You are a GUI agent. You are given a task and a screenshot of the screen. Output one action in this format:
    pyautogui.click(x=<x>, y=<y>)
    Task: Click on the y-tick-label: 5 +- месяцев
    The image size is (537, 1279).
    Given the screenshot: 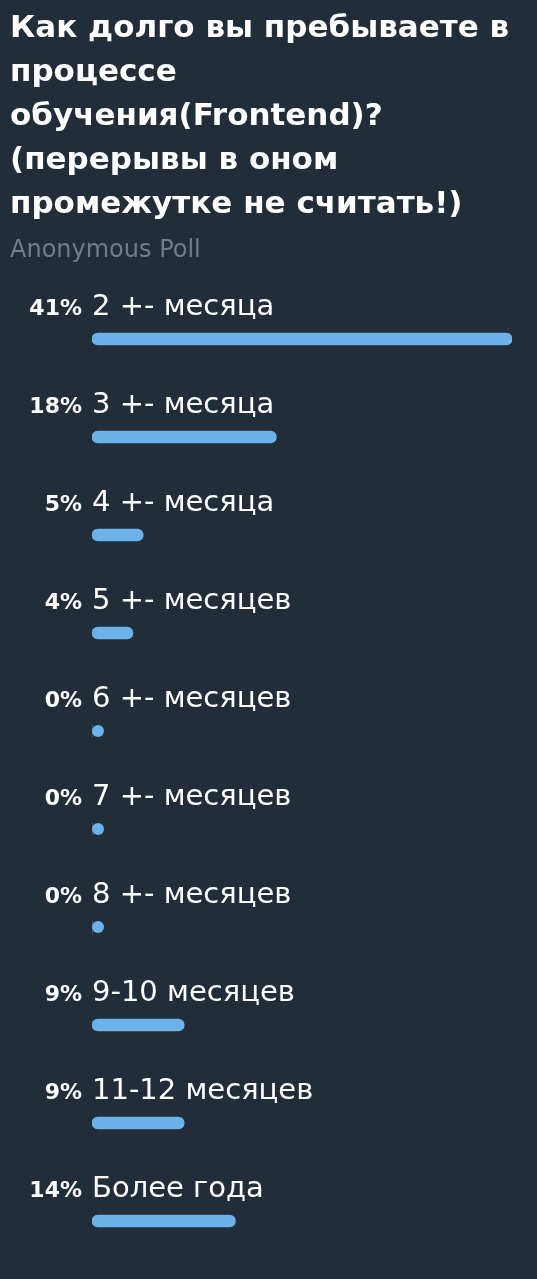 What is the action you would take?
    pyautogui.click(x=192, y=599)
    